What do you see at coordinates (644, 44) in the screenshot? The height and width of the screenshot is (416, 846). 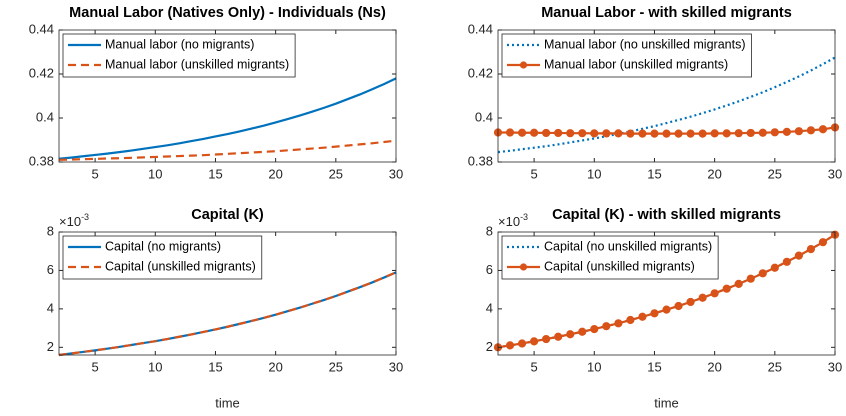 I see `legend-label: Manual labor (no unskilled migrants)` at bounding box center [644, 44].